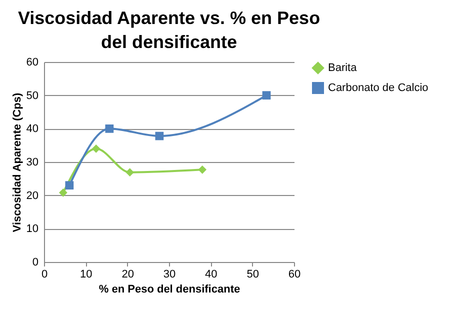 Image resolution: width=474 pixels, height=336 pixels. Describe the element at coordinates (343, 68) in the screenshot. I see `legend-label: Barita` at that location.